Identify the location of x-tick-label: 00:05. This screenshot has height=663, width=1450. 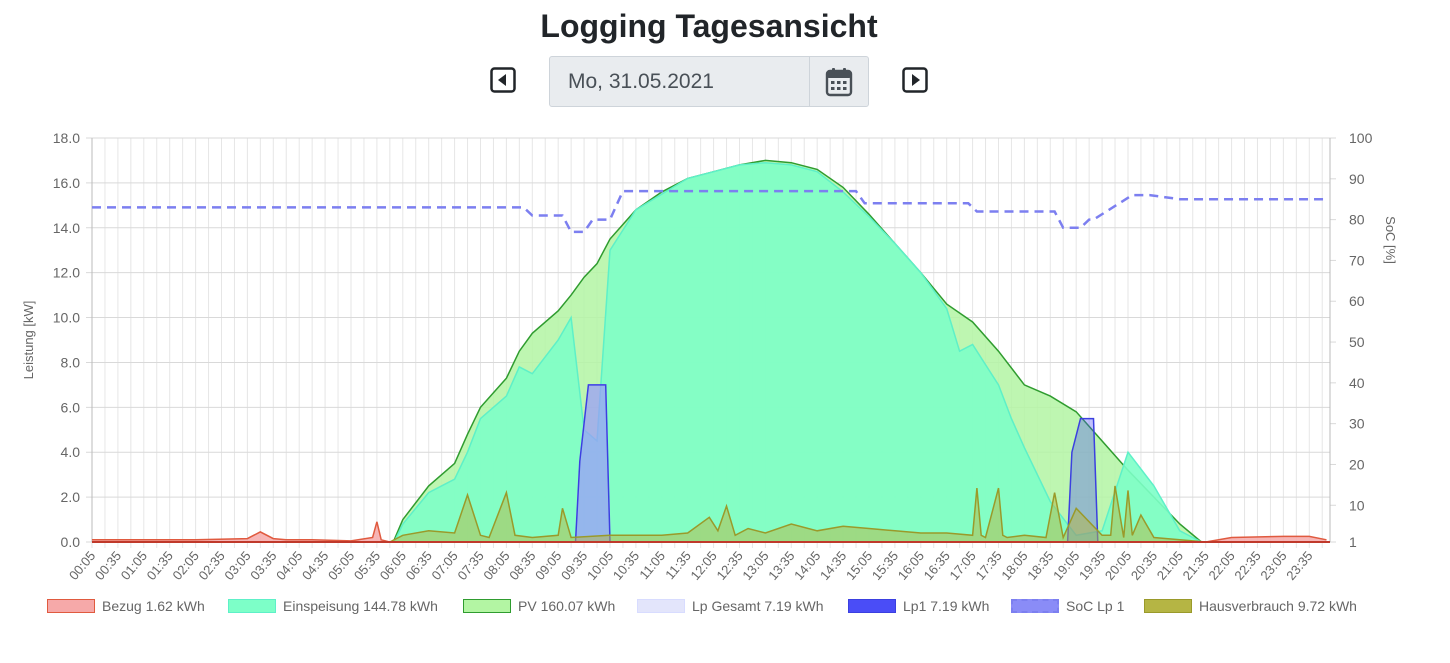
(82, 565).